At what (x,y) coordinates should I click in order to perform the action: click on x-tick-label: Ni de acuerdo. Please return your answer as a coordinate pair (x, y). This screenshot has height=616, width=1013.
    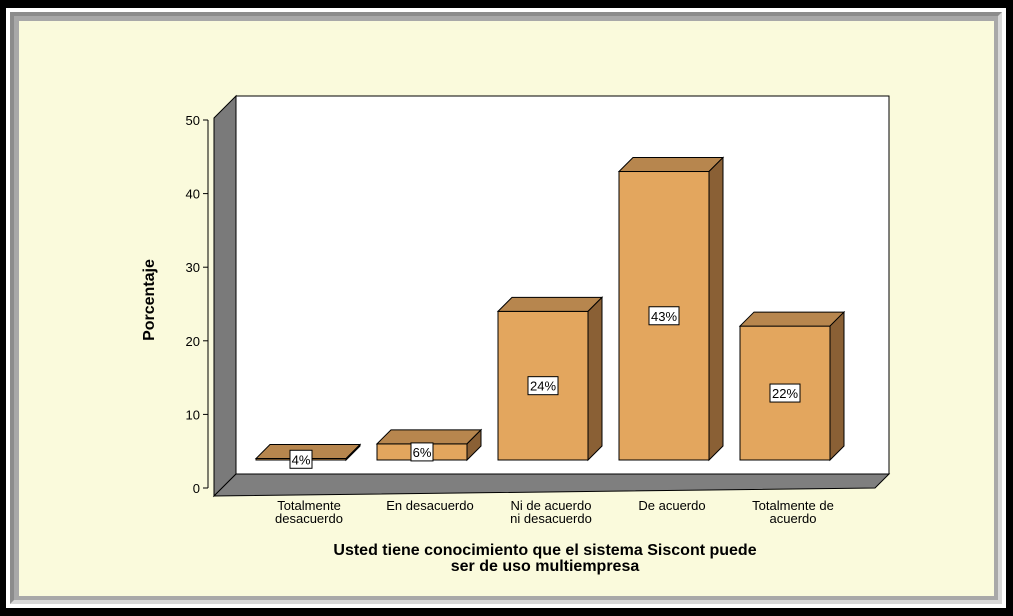
    Looking at the image, I should click on (551, 505).